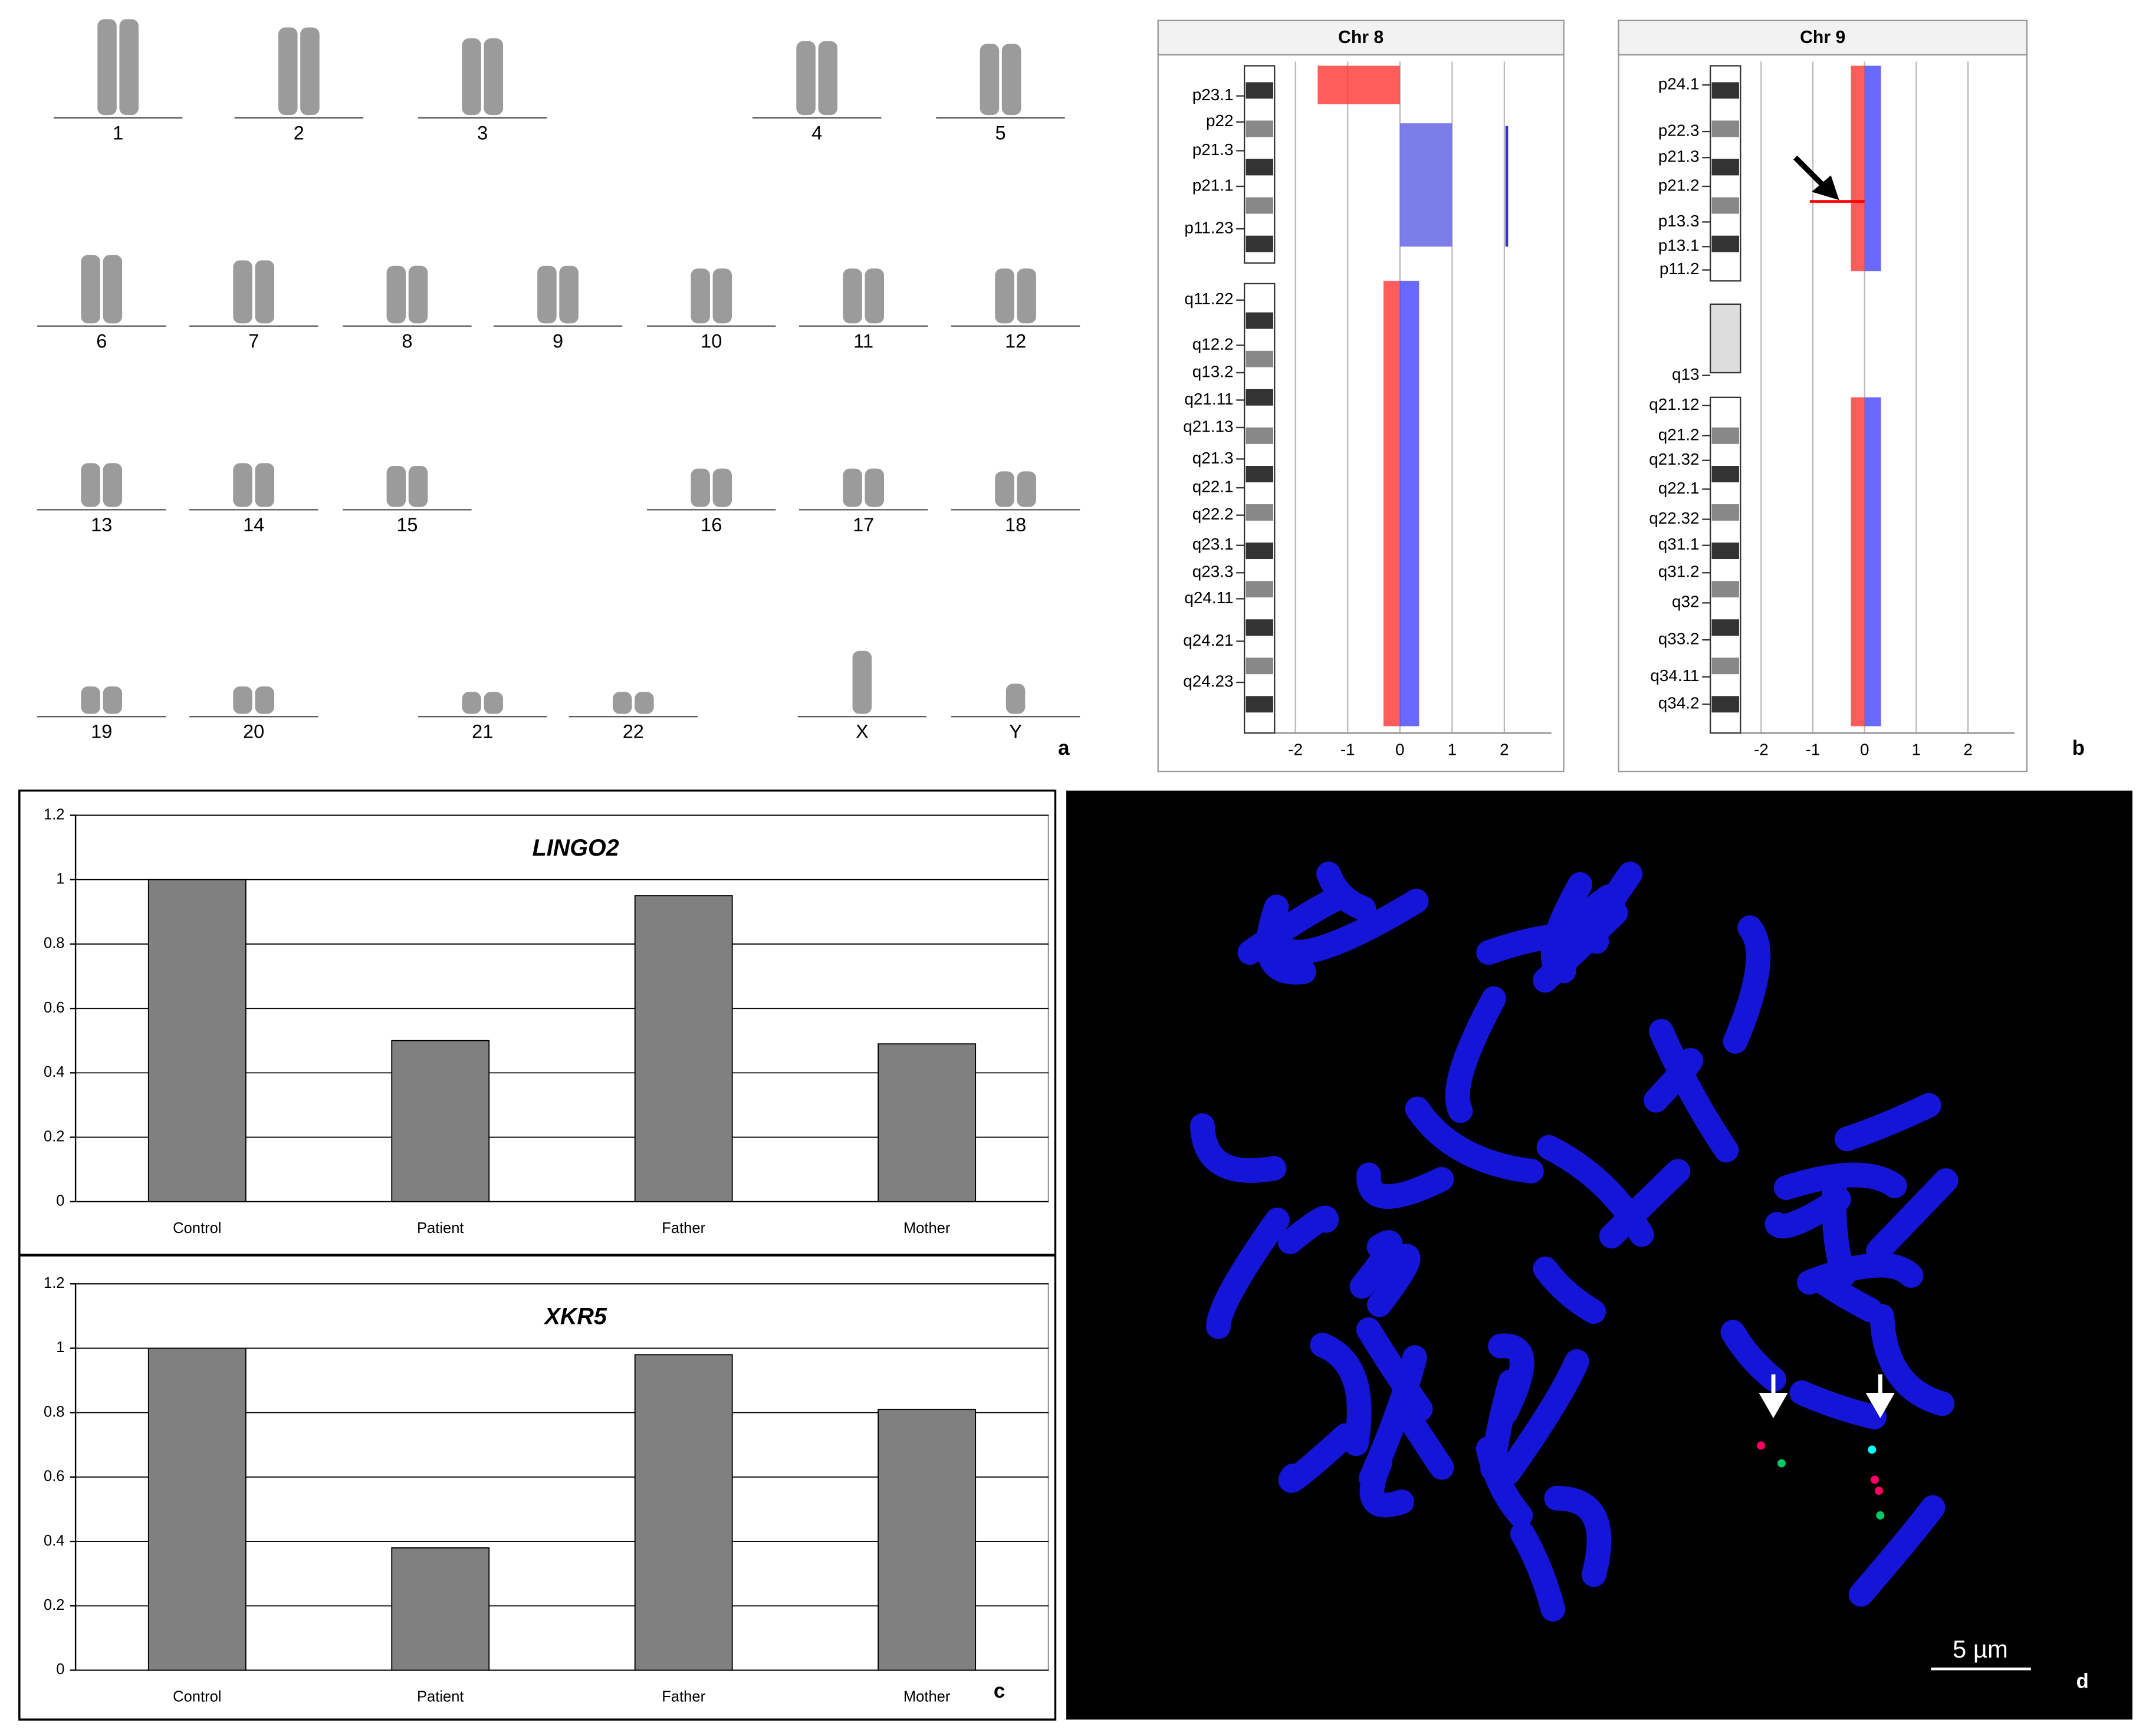 The image size is (2149, 1736). Describe the element at coordinates (1208, 426) in the screenshot. I see `band-label: q21.13` at that location.